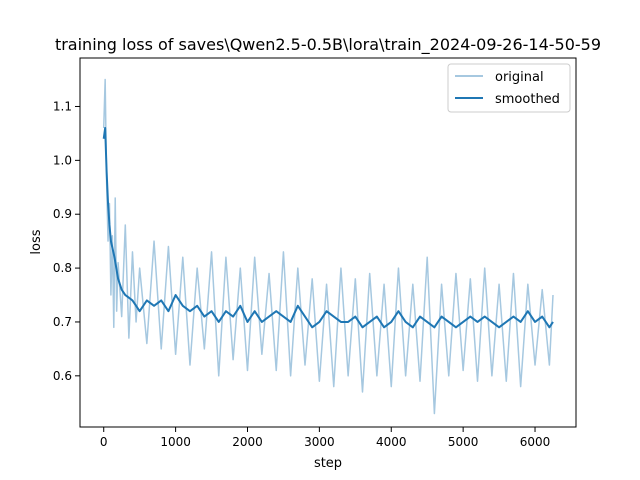 The image size is (640, 480). I want to click on legend: original smoothed, so click(509, 88).